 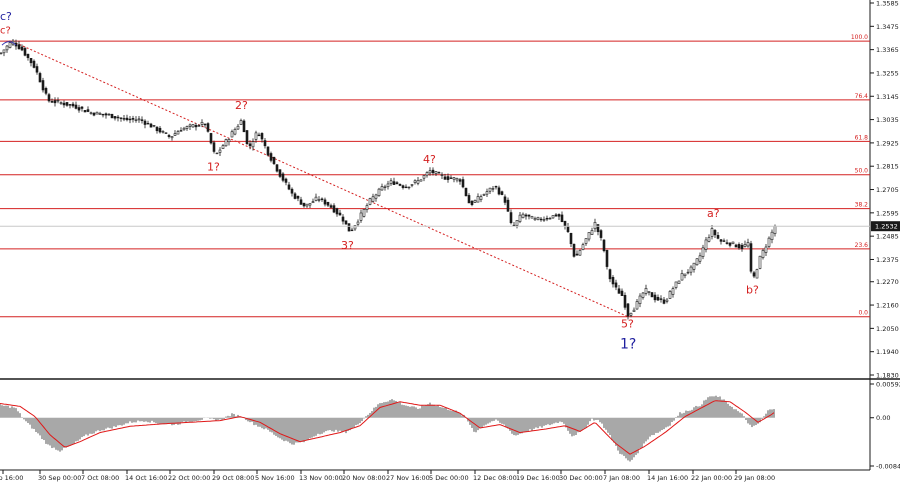 What do you see at coordinates (887, 376) in the screenshot?
I see `price-tick-label: 1.1830` at bounding box center [887, 376].